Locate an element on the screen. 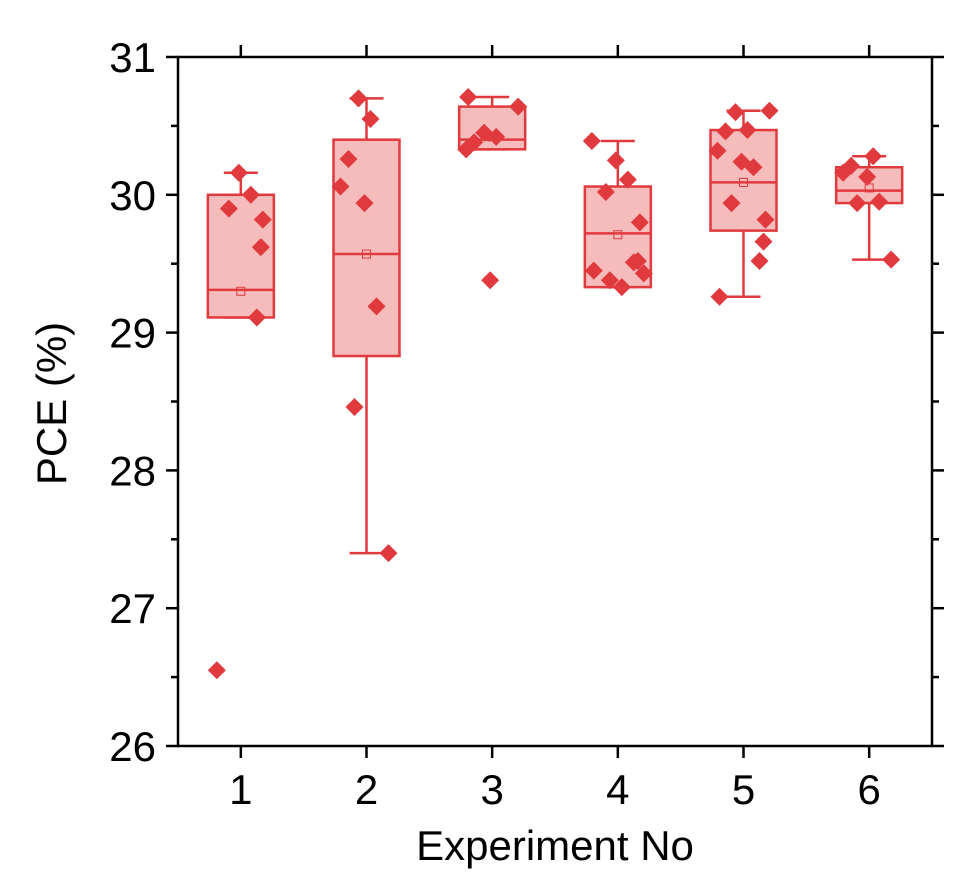  y-tick-label: 30 is located at coordinates (132, 195).